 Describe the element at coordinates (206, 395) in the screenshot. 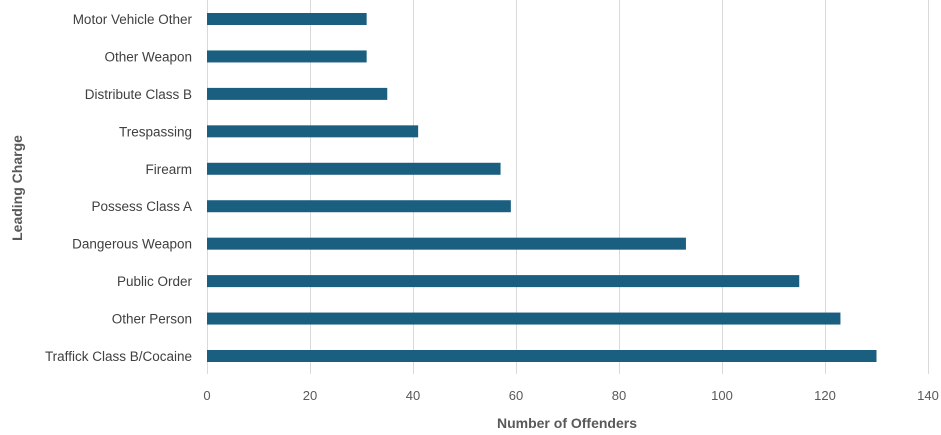

I see `x-tick-label: 0` at that location.